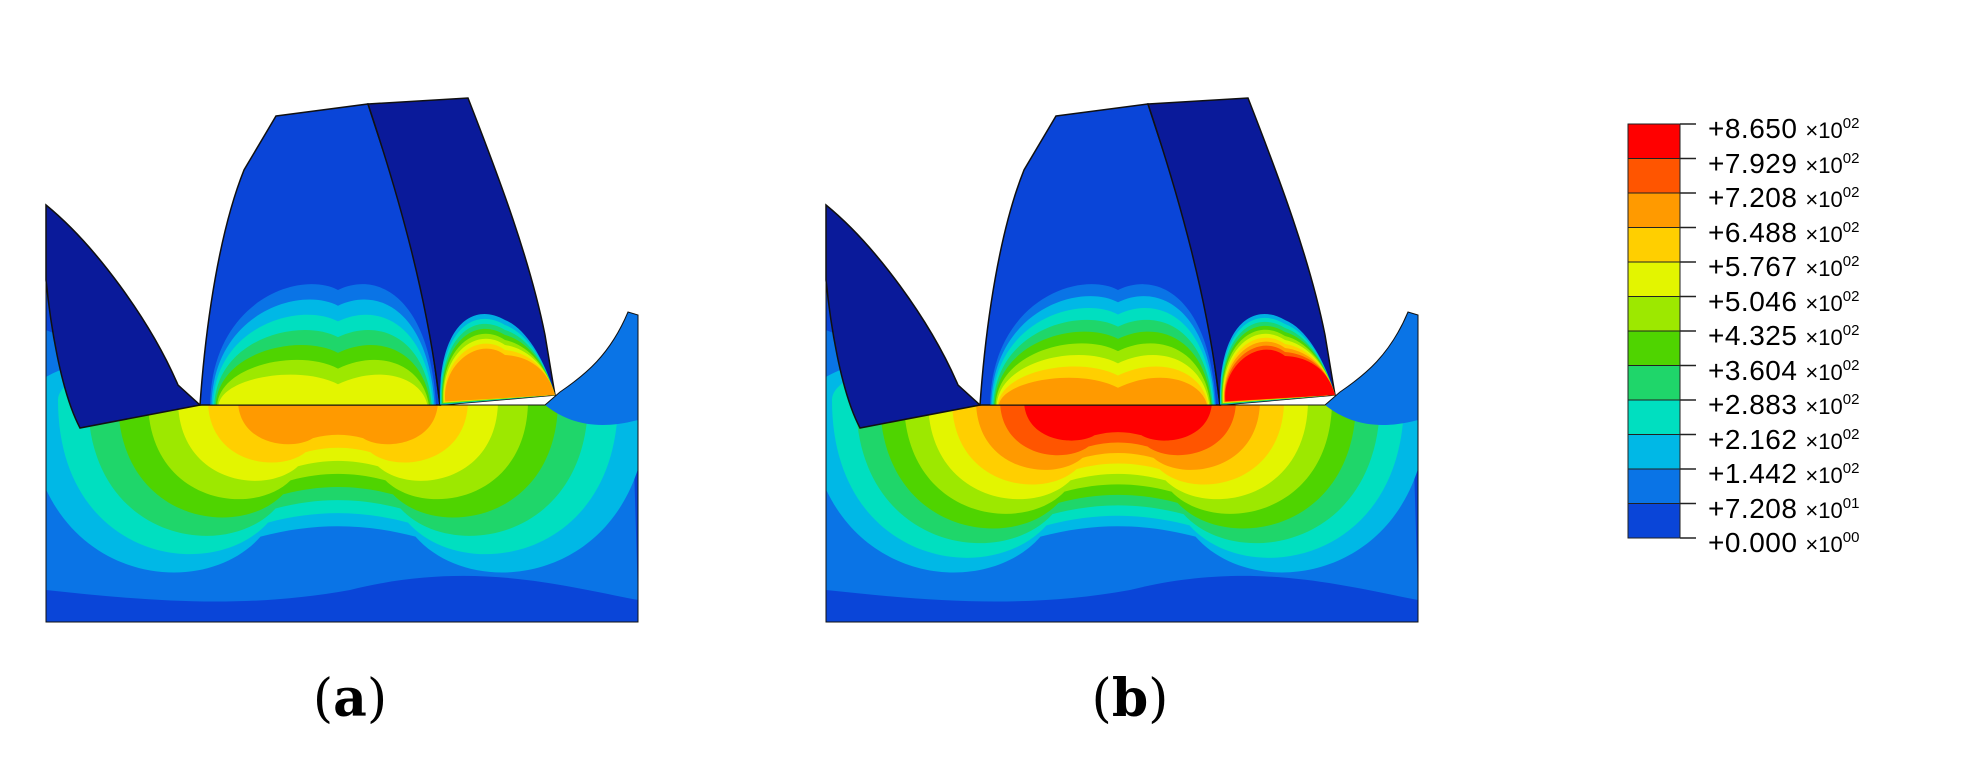 Image resolution: width=1976 pixels, height=779 pixels. What do you see at coordinates (1851, 537) in the screenshot?
I see `legend-exponent: 00` at bounding box center [1851, 537].